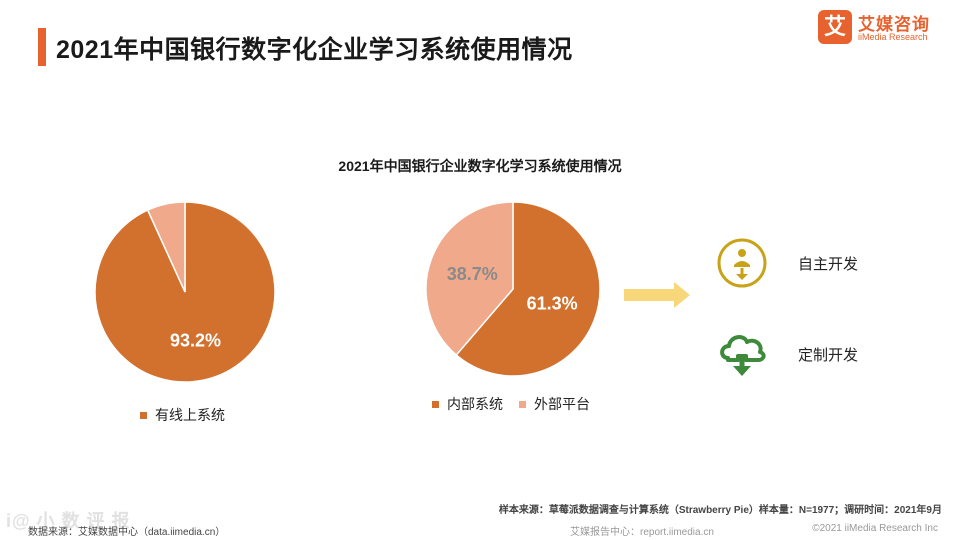 The height and width of the screenshot is (540, 960). Describe the element at coordinates (314, 50) in the screenshot. I see `page-title: 2021年中国银行数字化企业学习系统使用情况` at that location.